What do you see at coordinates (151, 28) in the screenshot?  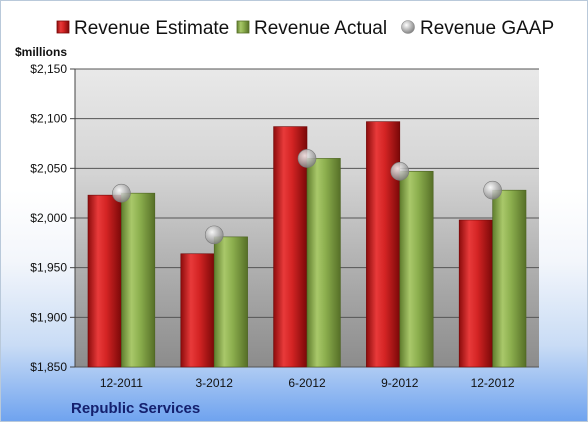 I see `legend-label-revenue-estimate: Revenue Estimate` at bounding box center [151, 28].